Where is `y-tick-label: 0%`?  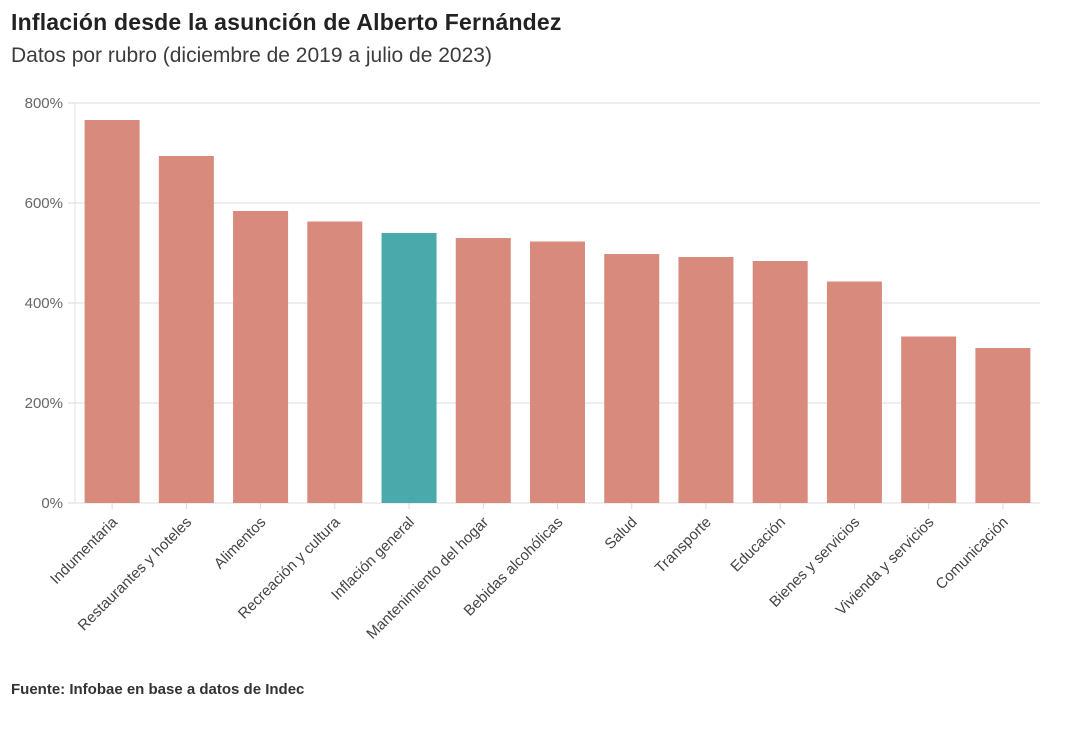 y-tick-label: 0% is located at coordinates (52, 503).